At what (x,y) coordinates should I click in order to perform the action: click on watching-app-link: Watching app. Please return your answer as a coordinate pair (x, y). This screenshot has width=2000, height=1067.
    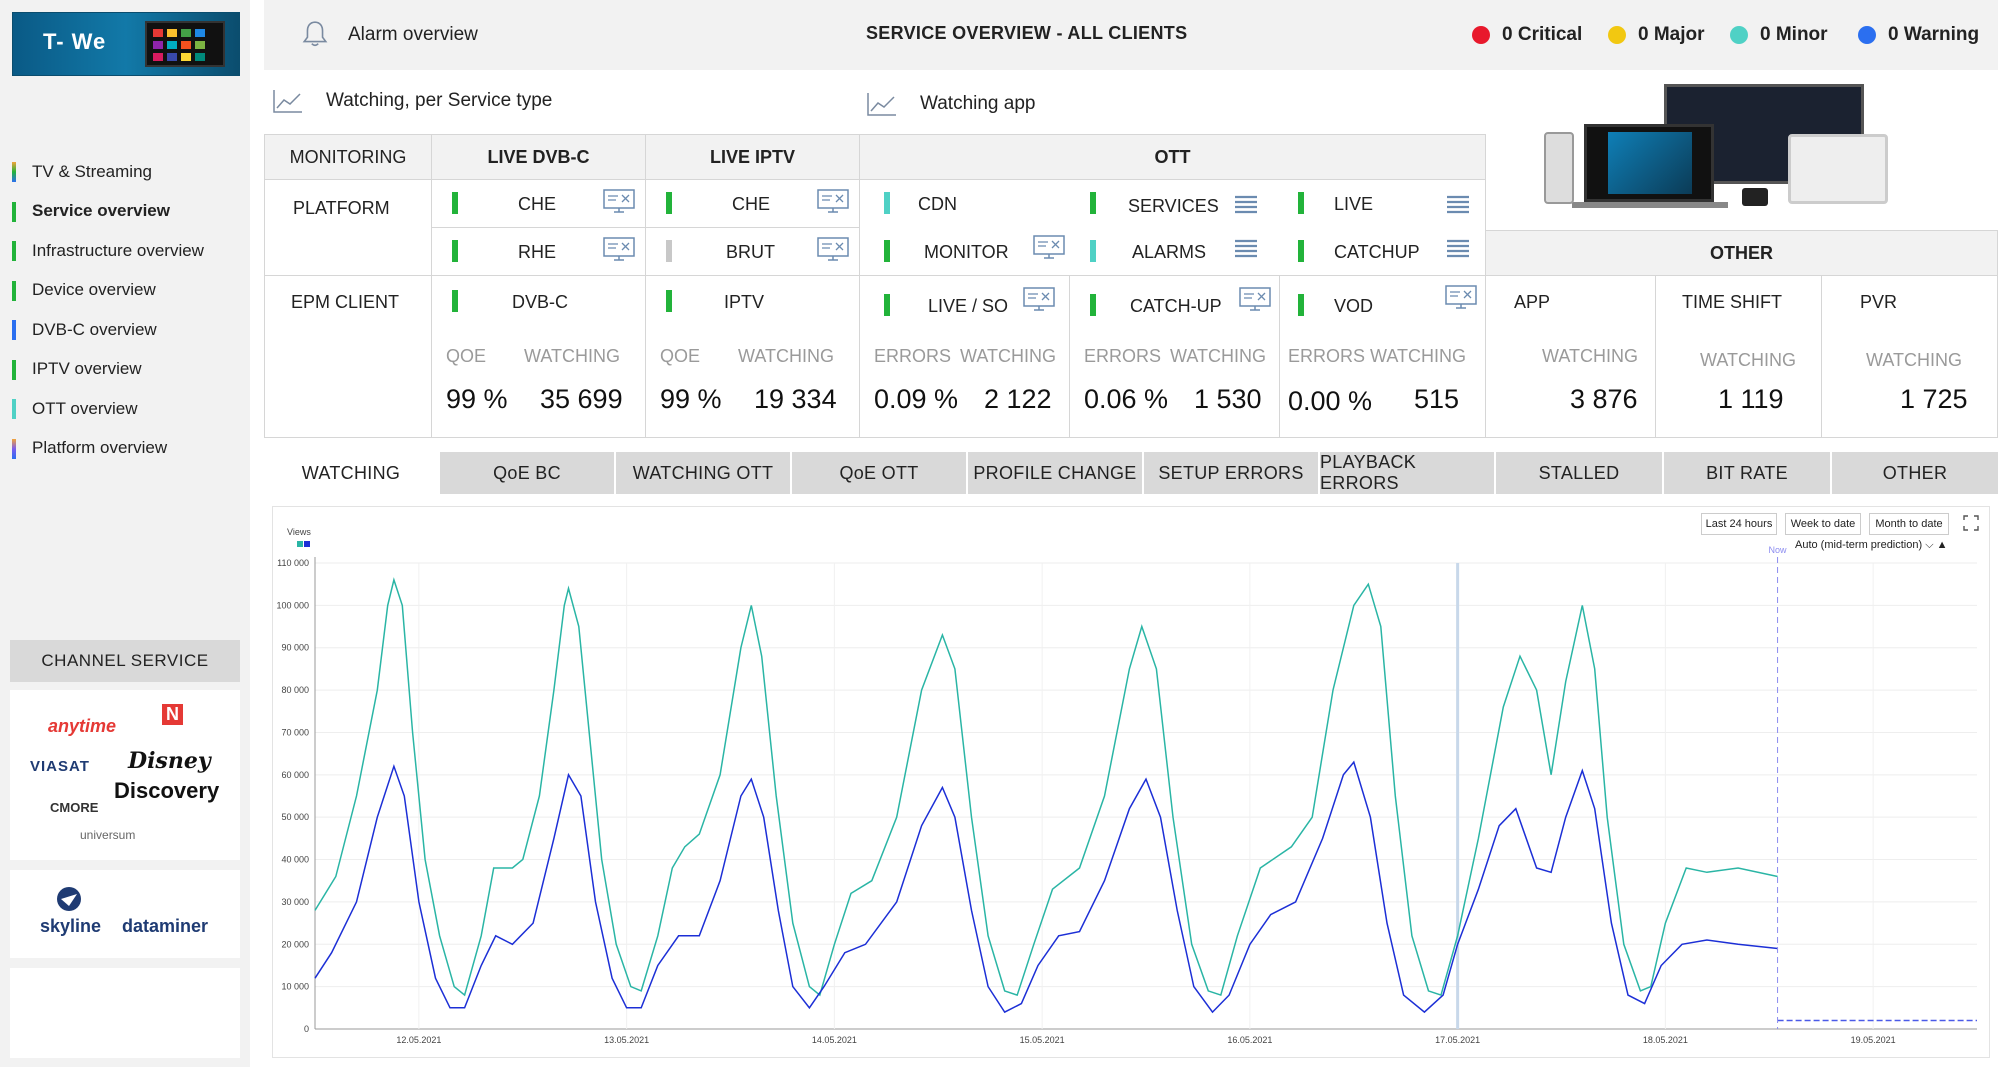
    Looking at the image, I should click on (950, 104).